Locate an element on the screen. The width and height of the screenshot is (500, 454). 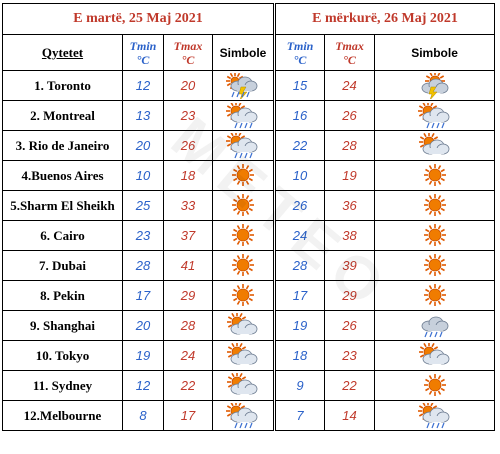
day2-tmin-value: 17 is located at coordinates (299, 295).